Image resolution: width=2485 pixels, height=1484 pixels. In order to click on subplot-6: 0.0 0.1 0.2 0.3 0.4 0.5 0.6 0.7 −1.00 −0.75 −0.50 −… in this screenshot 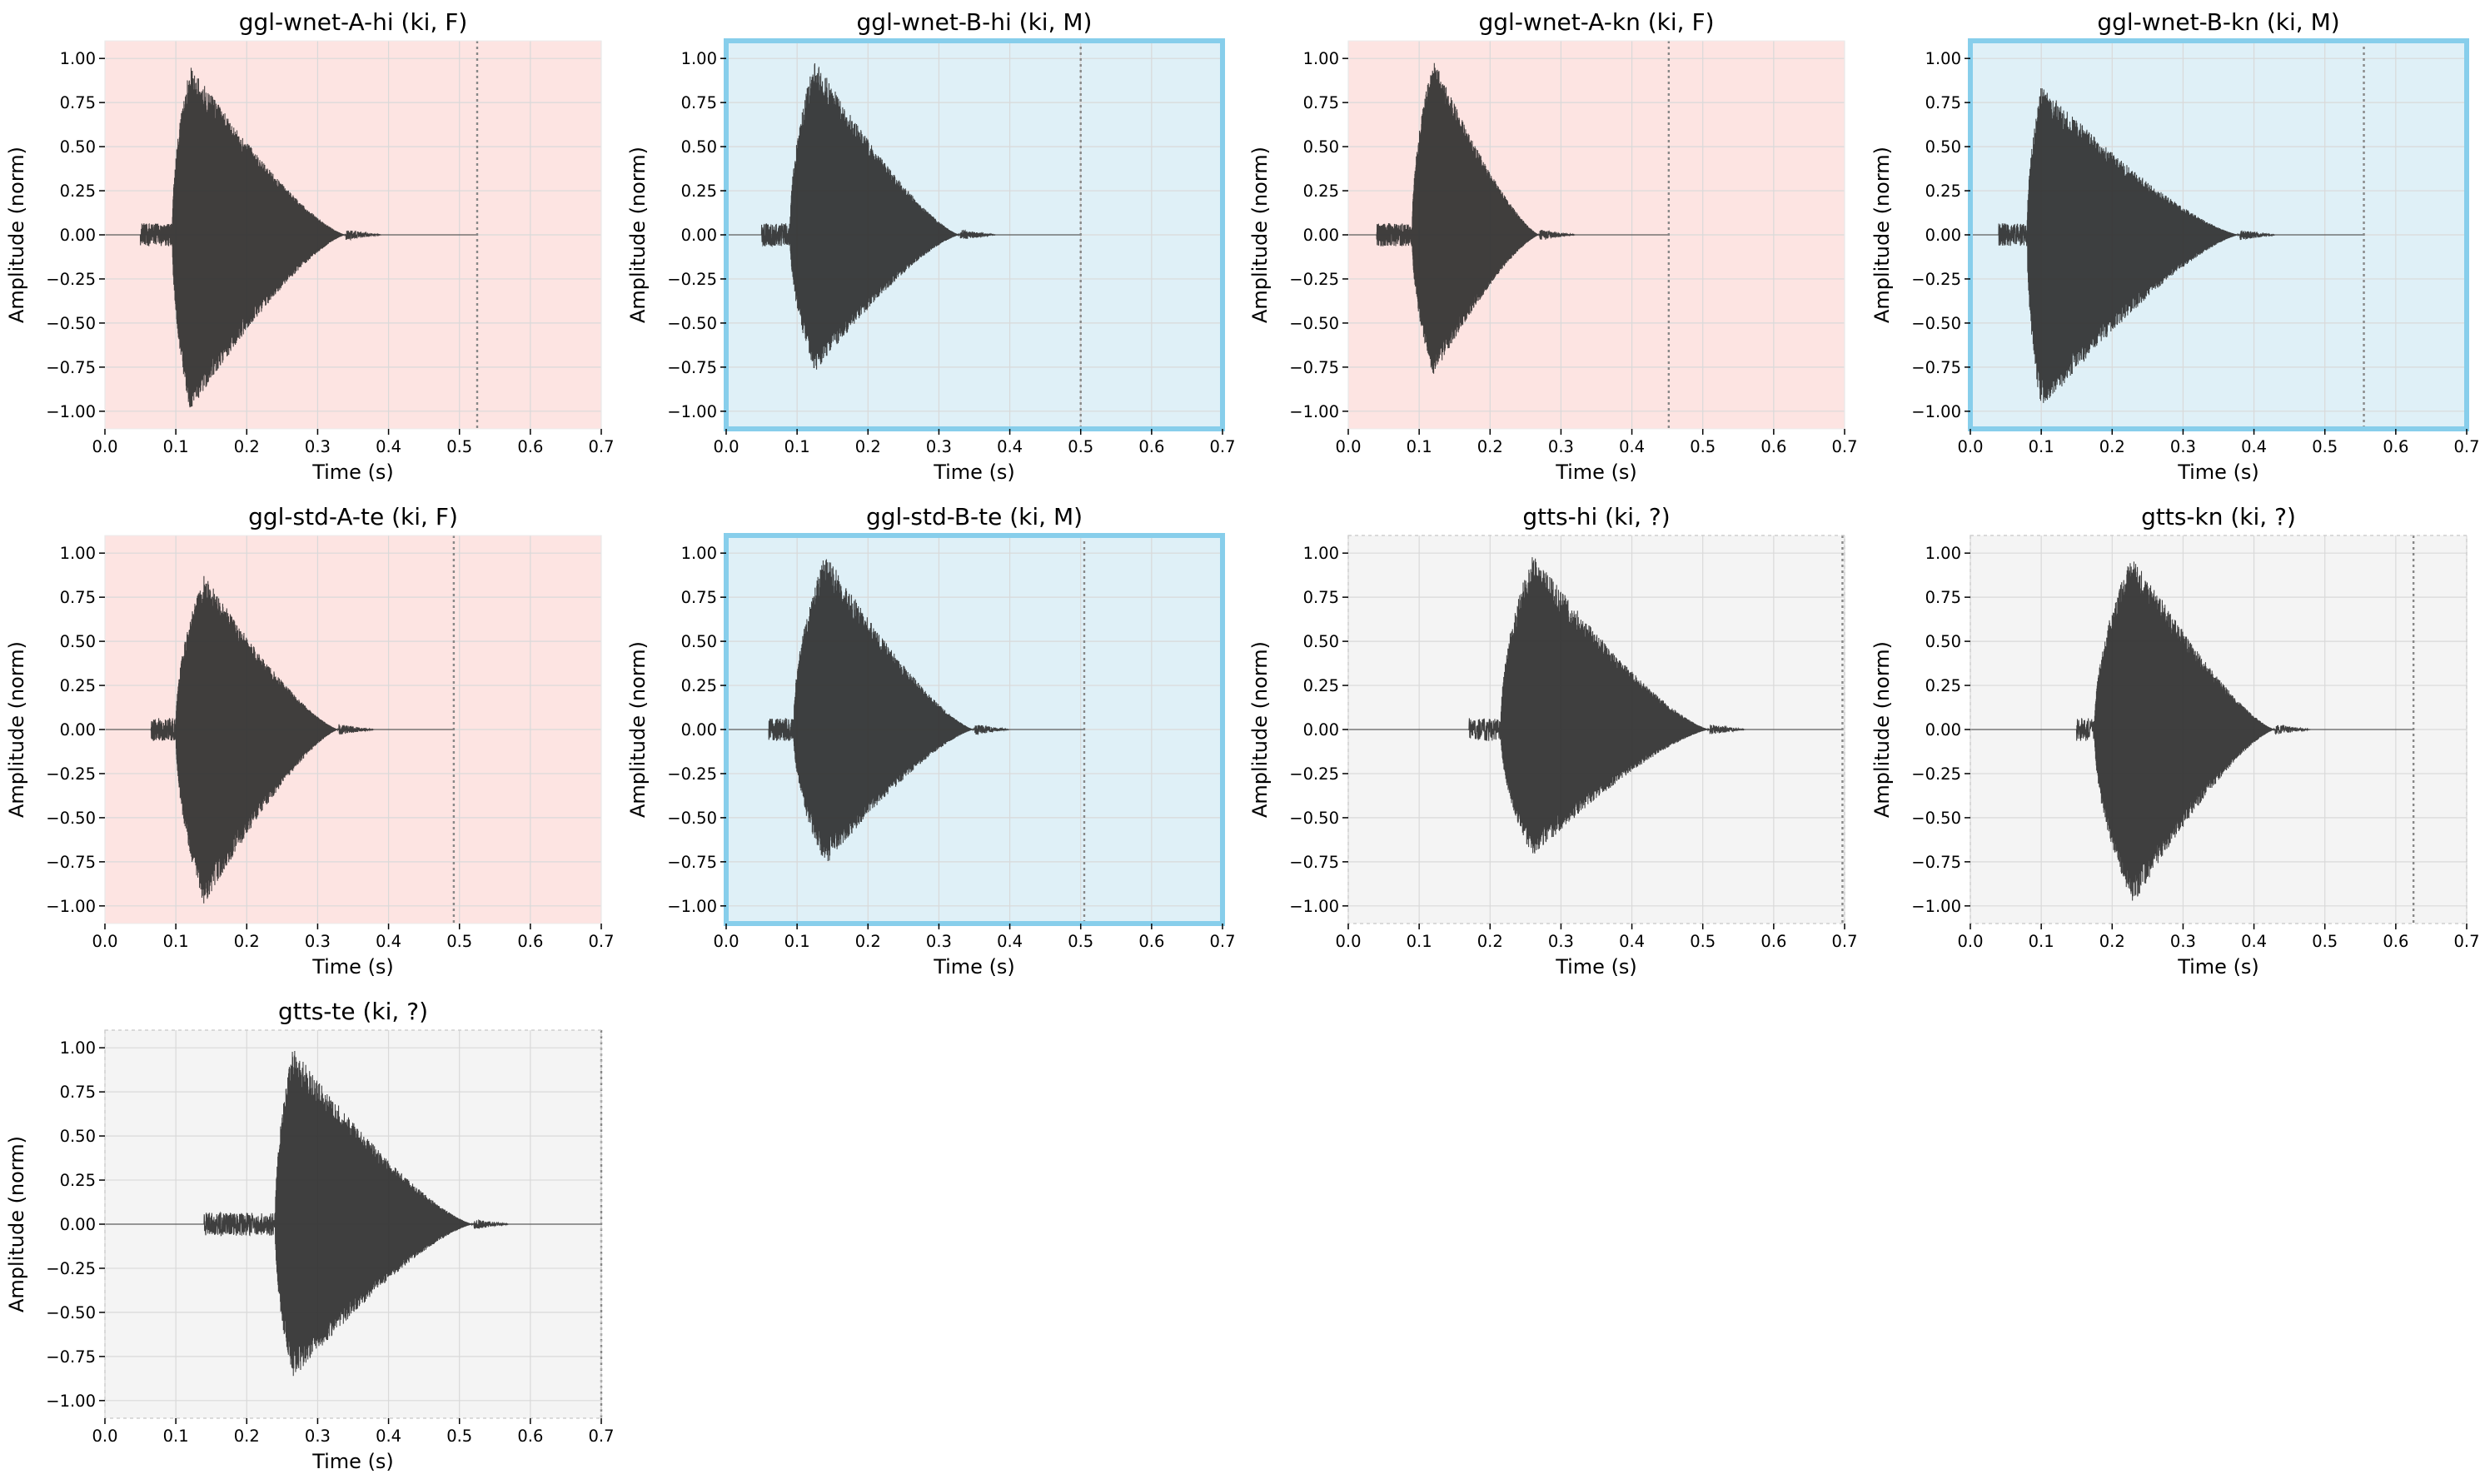, I will do `click(931, 741)`.